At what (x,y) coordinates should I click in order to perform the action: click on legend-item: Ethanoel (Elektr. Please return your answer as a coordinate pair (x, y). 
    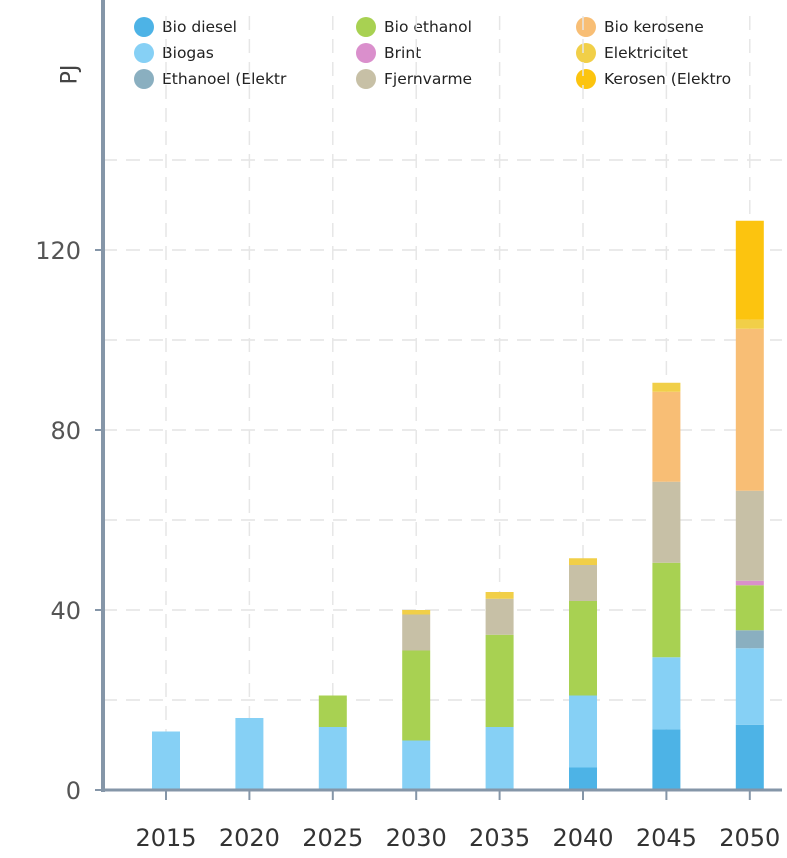
    Looking at the image, I should click on (210, 79).